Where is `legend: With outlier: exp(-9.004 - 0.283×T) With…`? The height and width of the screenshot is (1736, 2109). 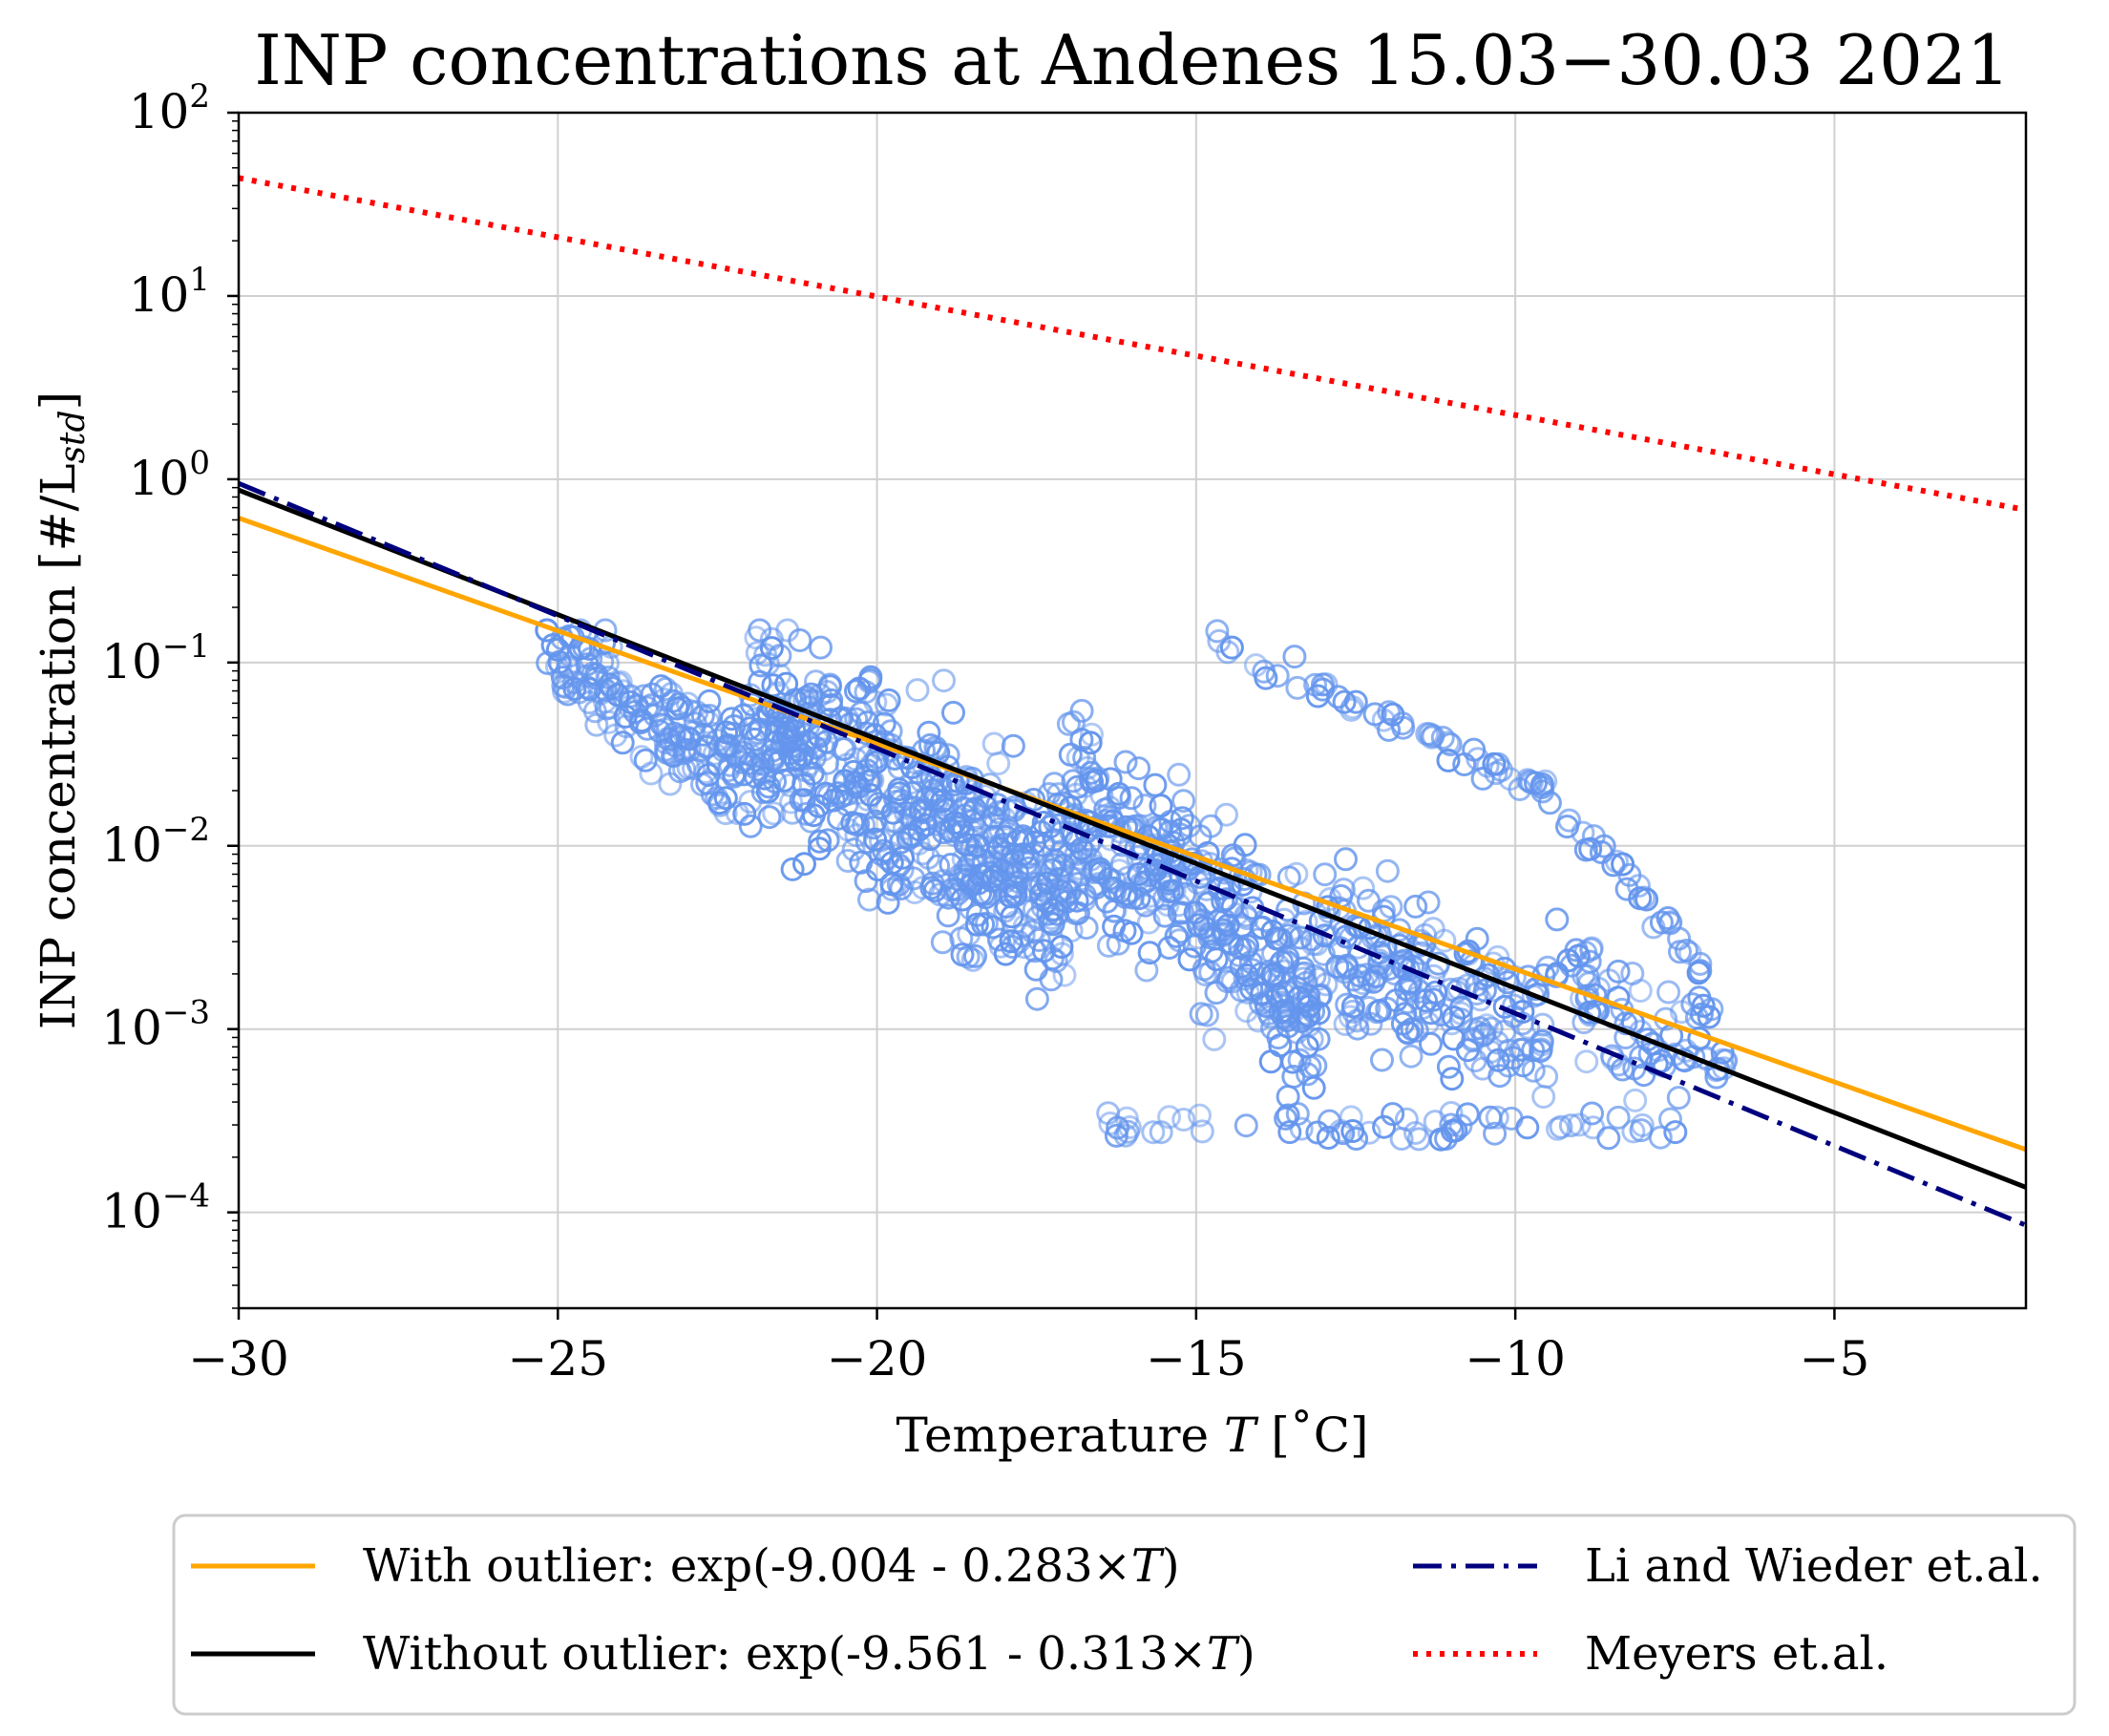
legend: With outlier: exp(-9.004 - 0.283×T) With… is located at coordinates (1124, 1615).